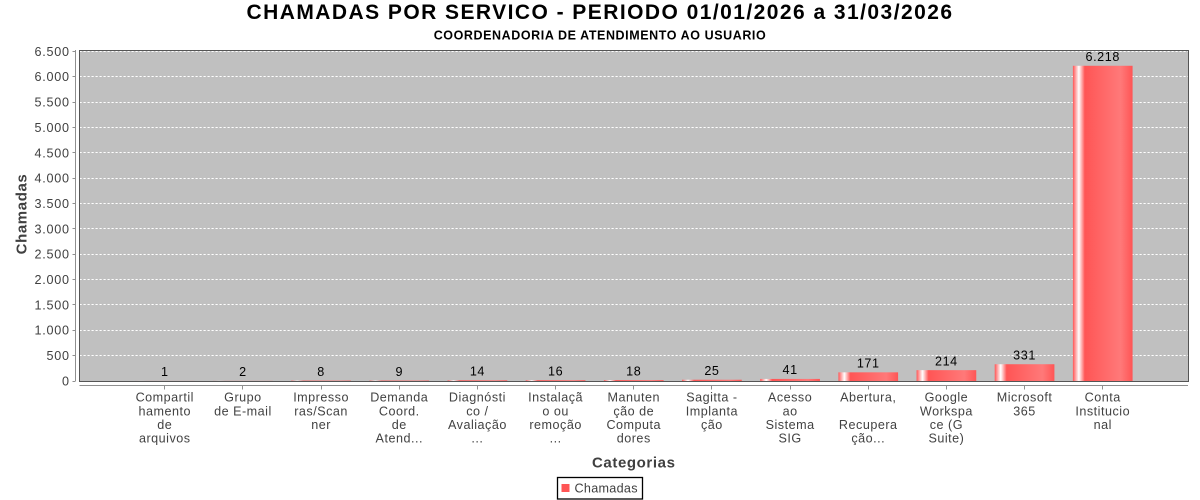  What do you see at coordinates (790, 411) in the screenshot?
I see `svg-text: ao` at bounding box center [790, 411].